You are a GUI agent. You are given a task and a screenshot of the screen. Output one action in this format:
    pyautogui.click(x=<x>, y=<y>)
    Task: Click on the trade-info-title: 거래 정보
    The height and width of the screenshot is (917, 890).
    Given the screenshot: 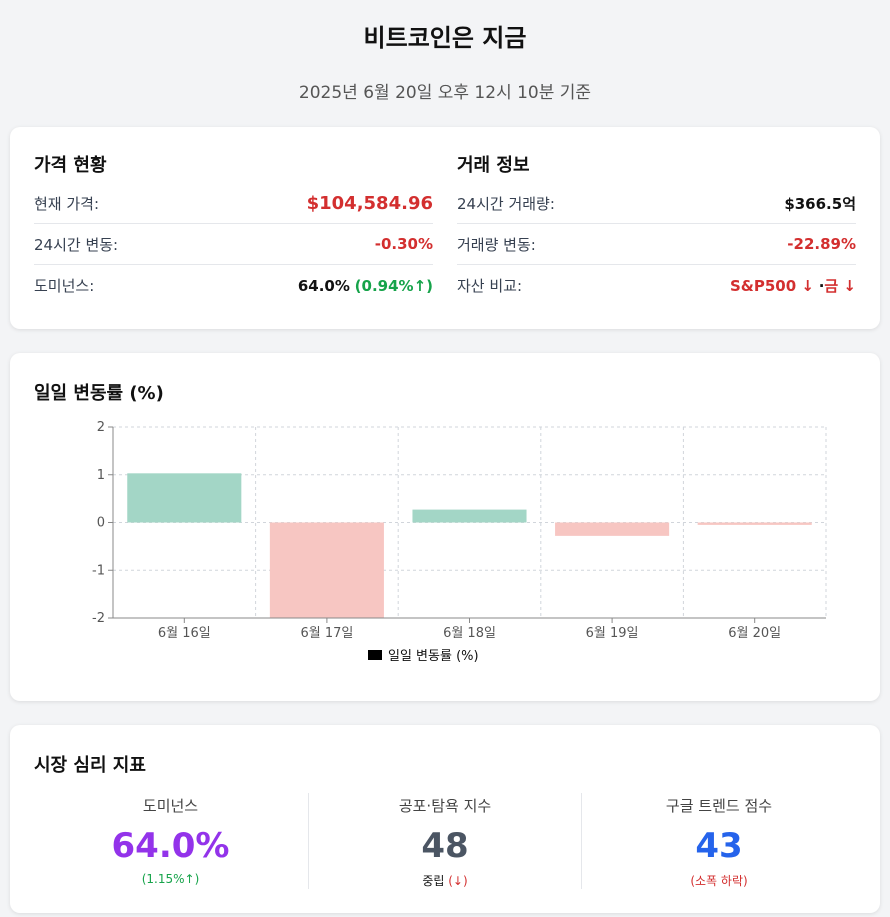 What is the action you would take?
    pyautogui.click(x=493, y=165)
    